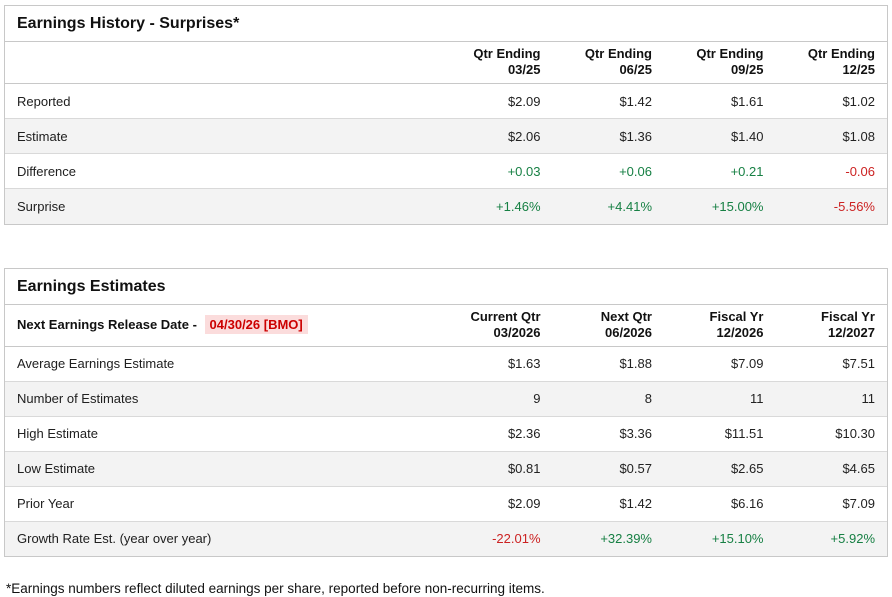 Image resolution: width=892 pixels, height=597 pixels. What do you see at coordinates (223, 136) in the screenshot?
I see `row-label: Estimate` at bounding box center [223, 136].